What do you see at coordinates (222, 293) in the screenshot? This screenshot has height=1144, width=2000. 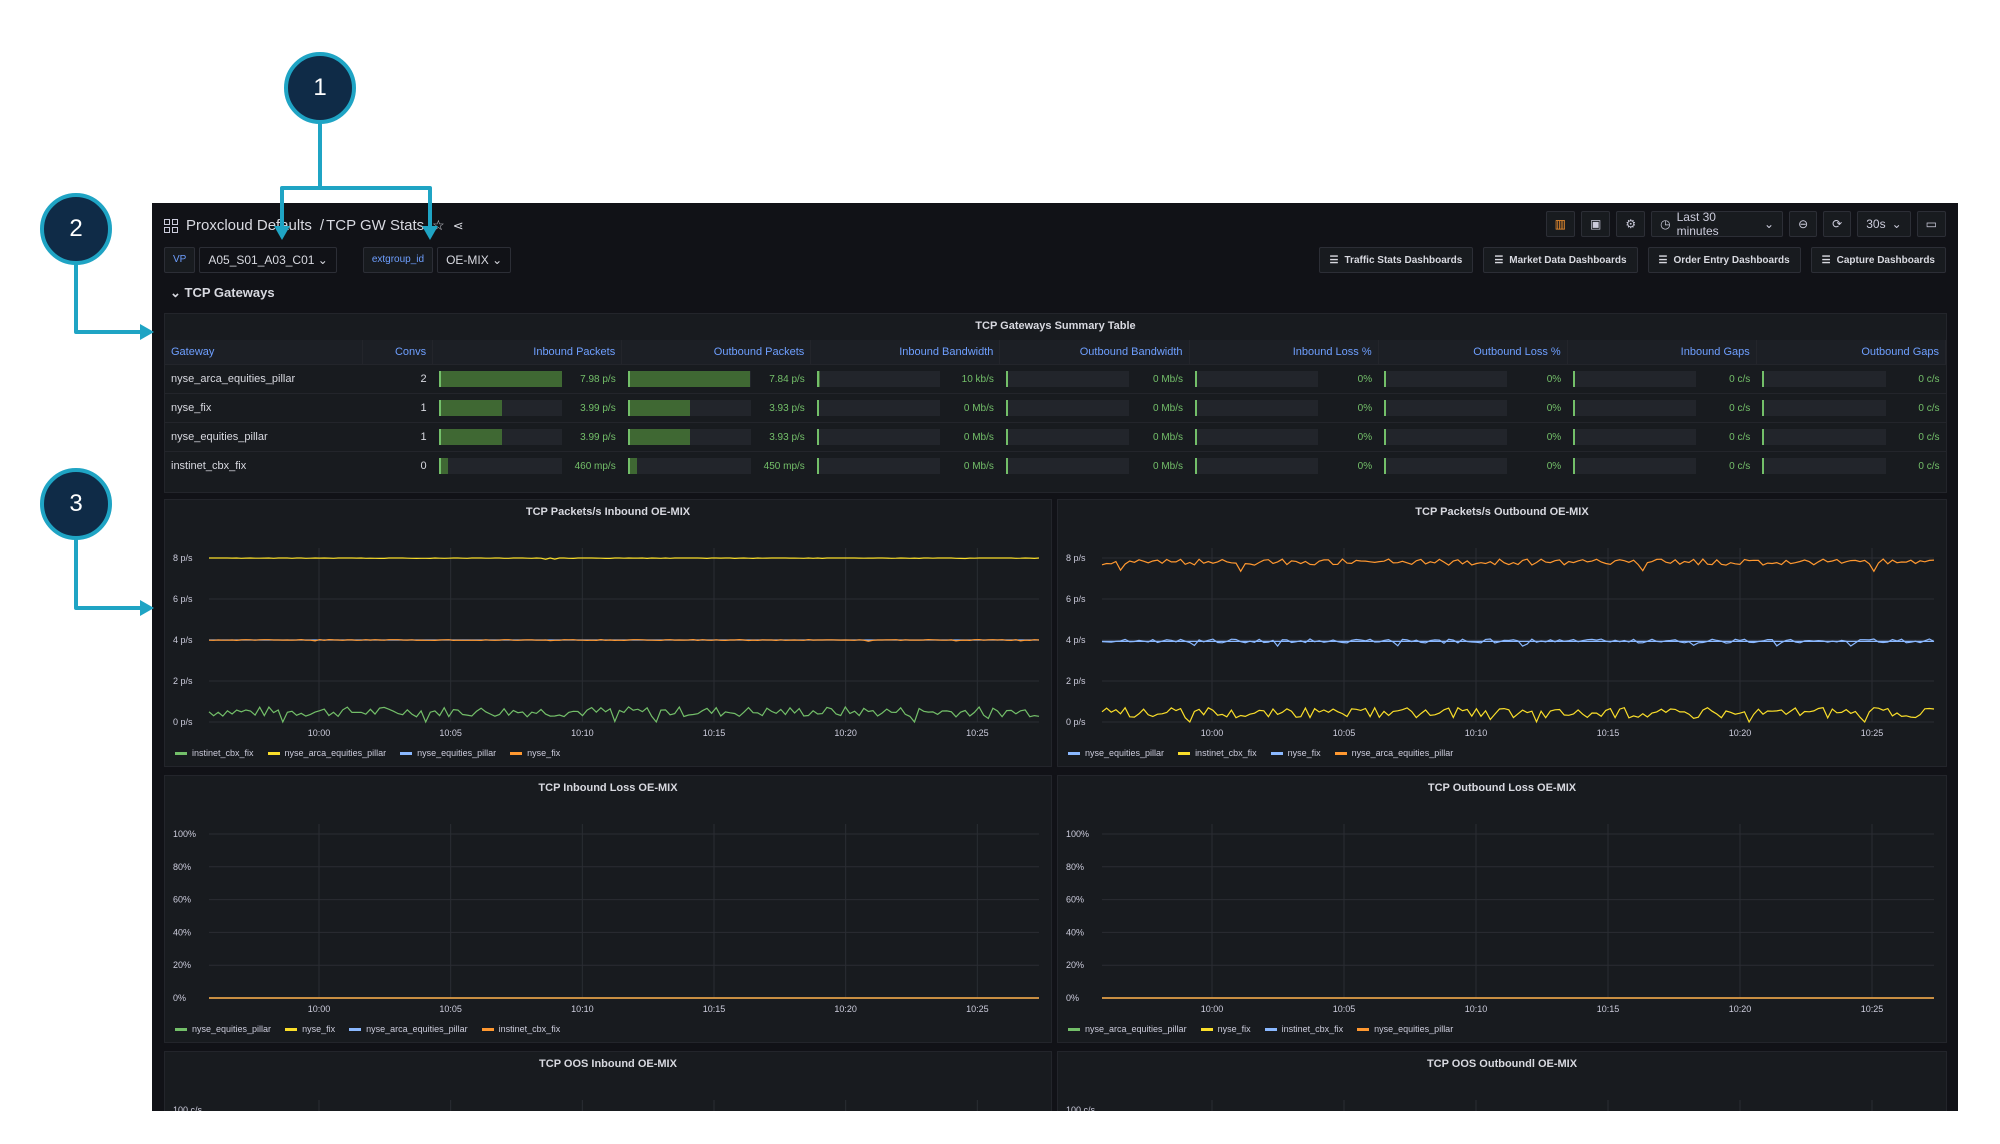 I see `row-header-tcp-gateways: ⌄ TCP Gateways` at bounding box center [222, 293].